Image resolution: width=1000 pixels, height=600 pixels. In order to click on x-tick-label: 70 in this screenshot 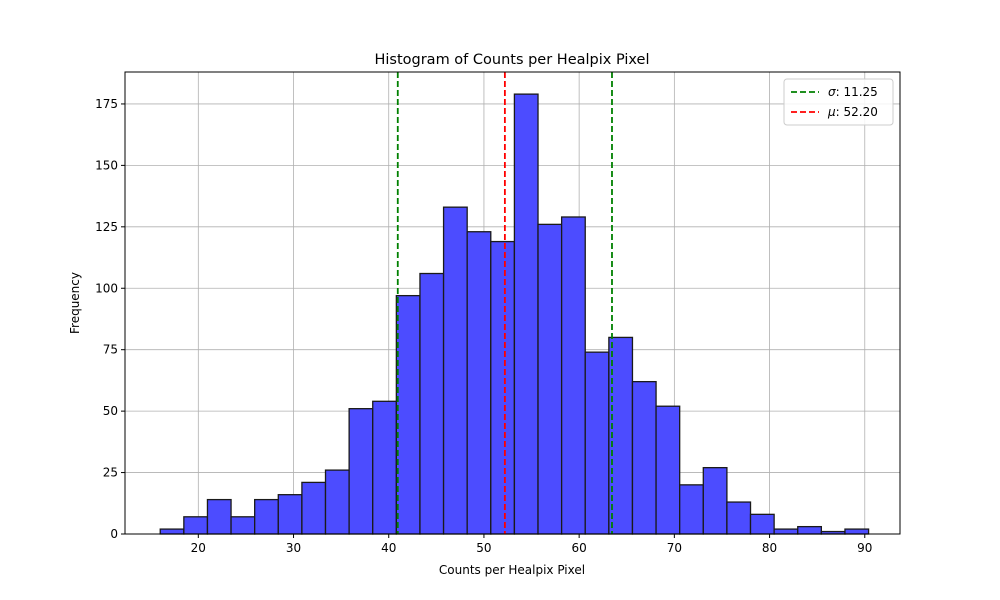, I will do `click(674, 548)`.